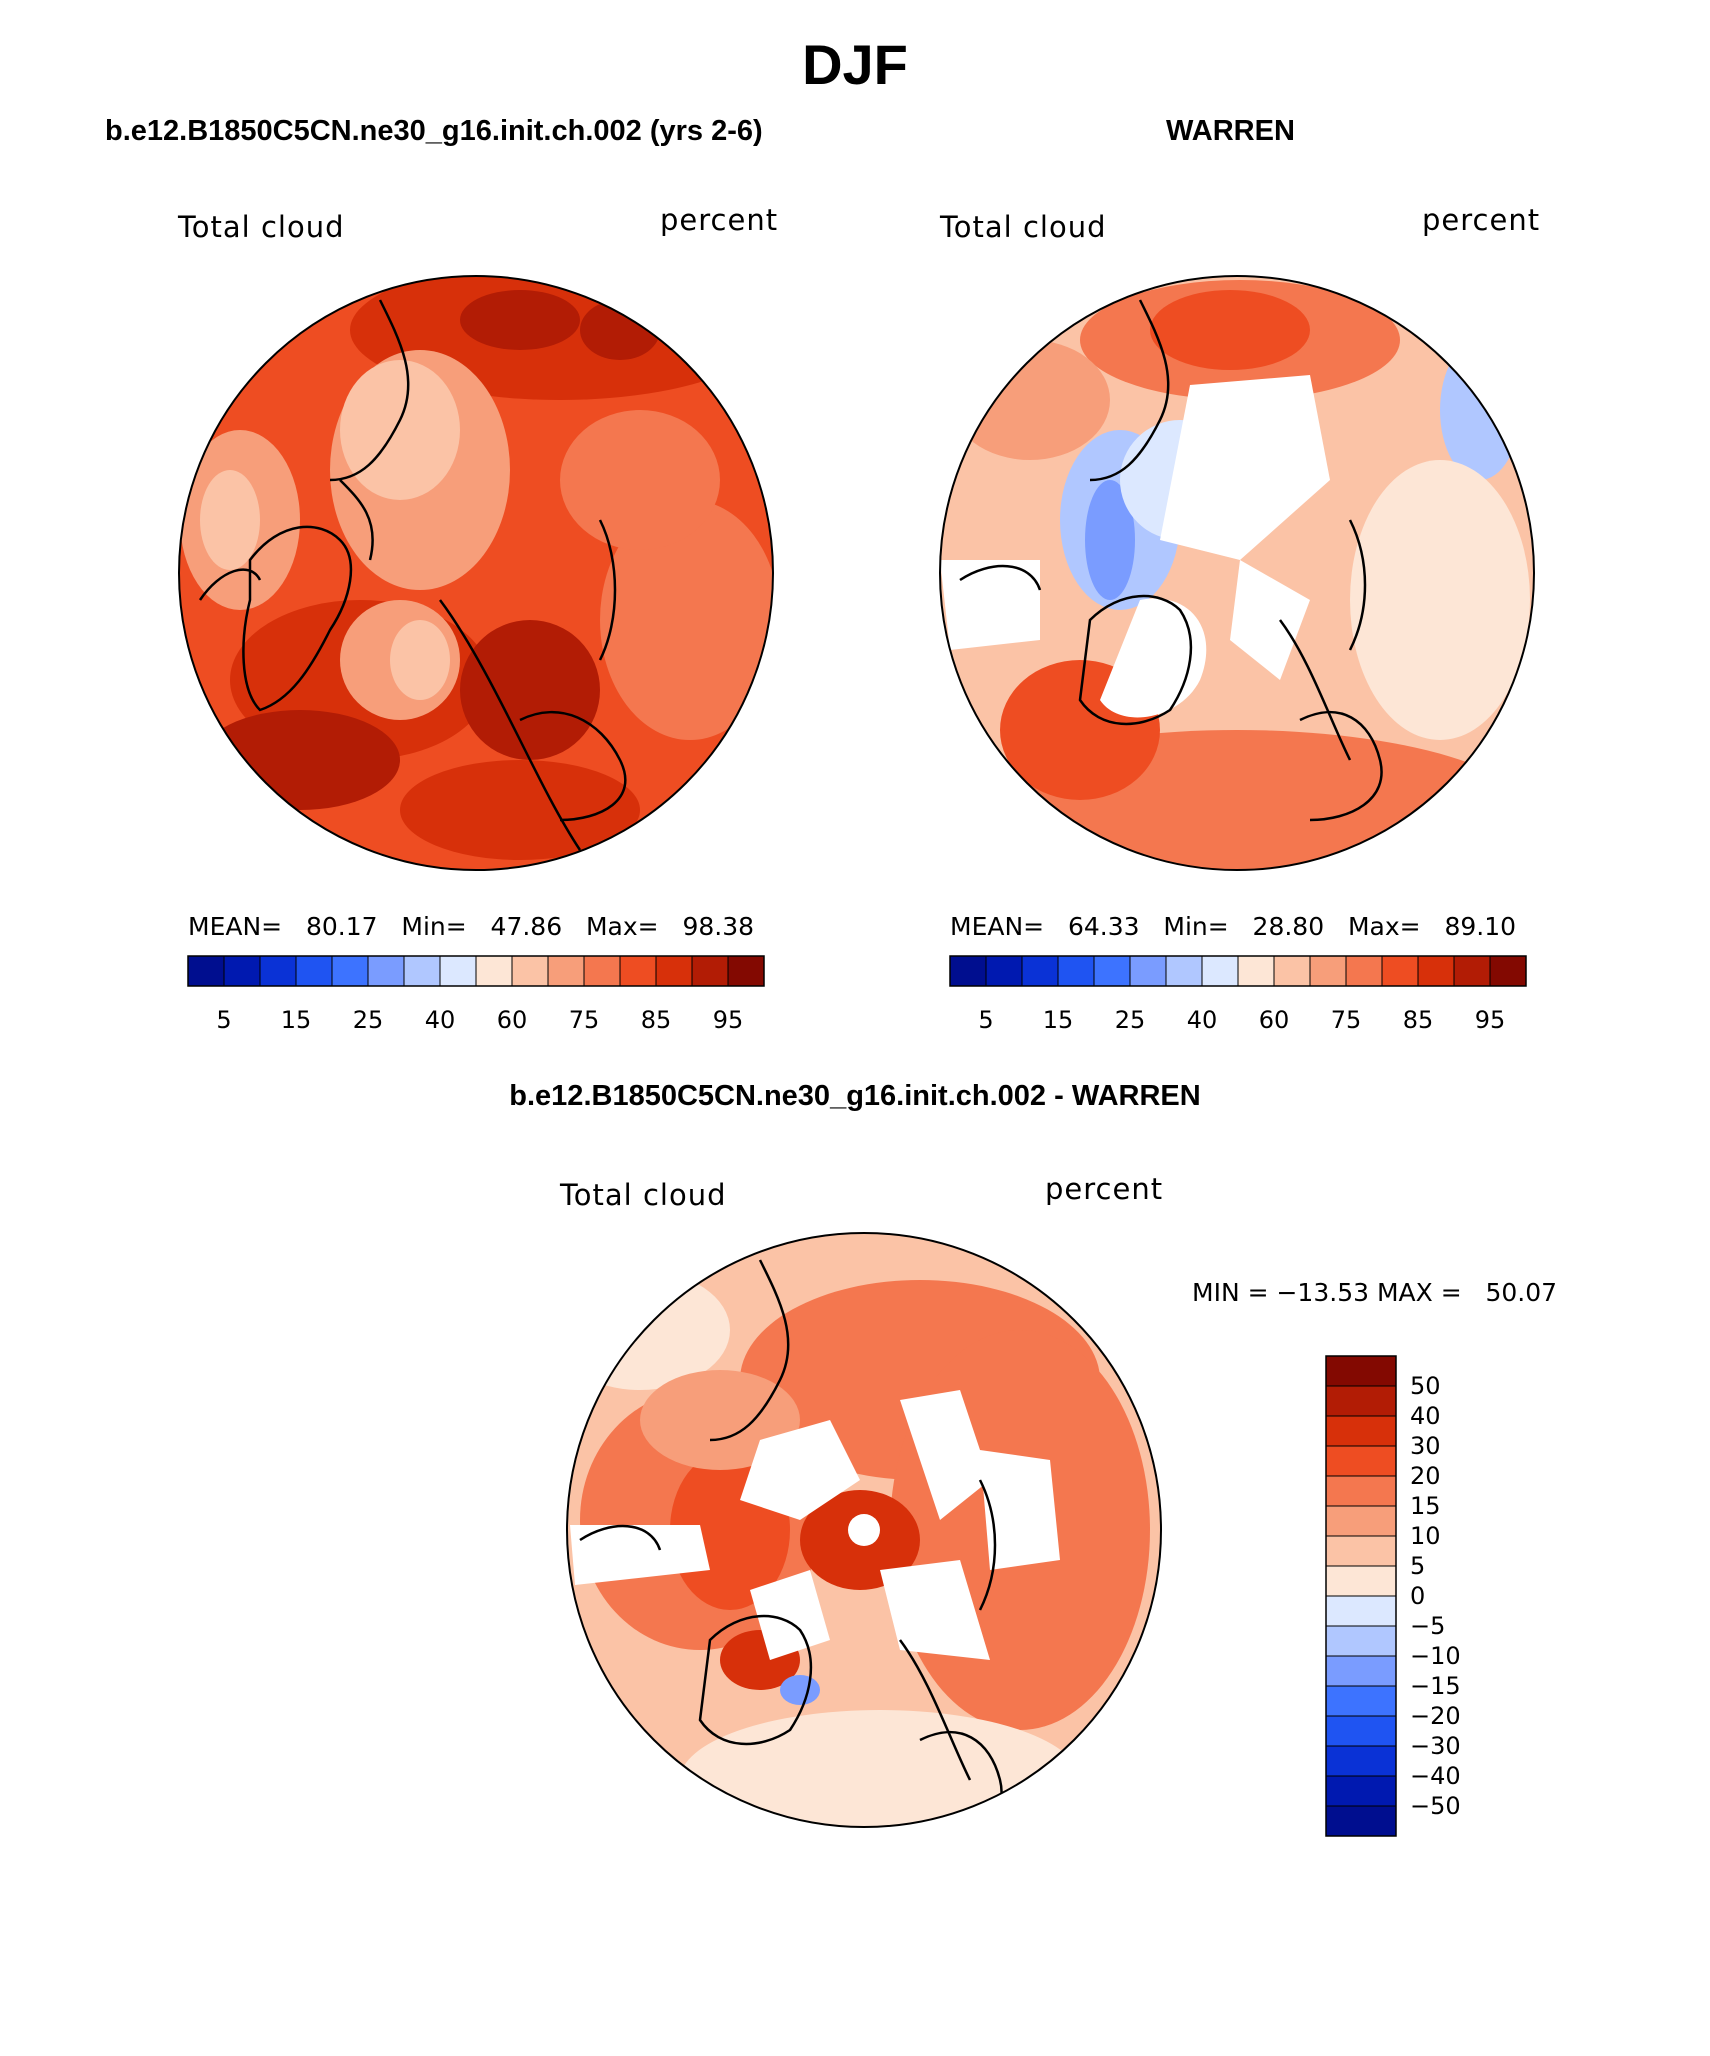  Describe the element at coordinates (341, 926) in the screenshot. I see `stats-mean-value: 80.17` at that location.